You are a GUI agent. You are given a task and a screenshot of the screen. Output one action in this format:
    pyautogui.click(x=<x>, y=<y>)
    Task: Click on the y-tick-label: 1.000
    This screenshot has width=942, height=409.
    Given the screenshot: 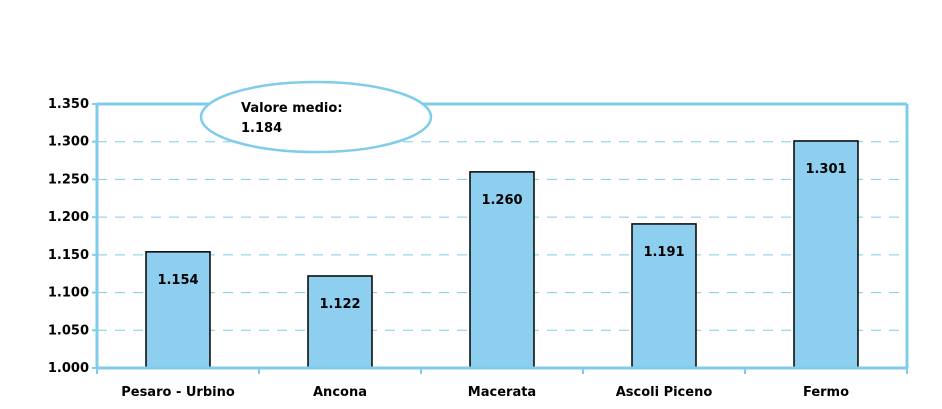 What is the action you would take?
    pyautogui.click(x=68, y=368)
    